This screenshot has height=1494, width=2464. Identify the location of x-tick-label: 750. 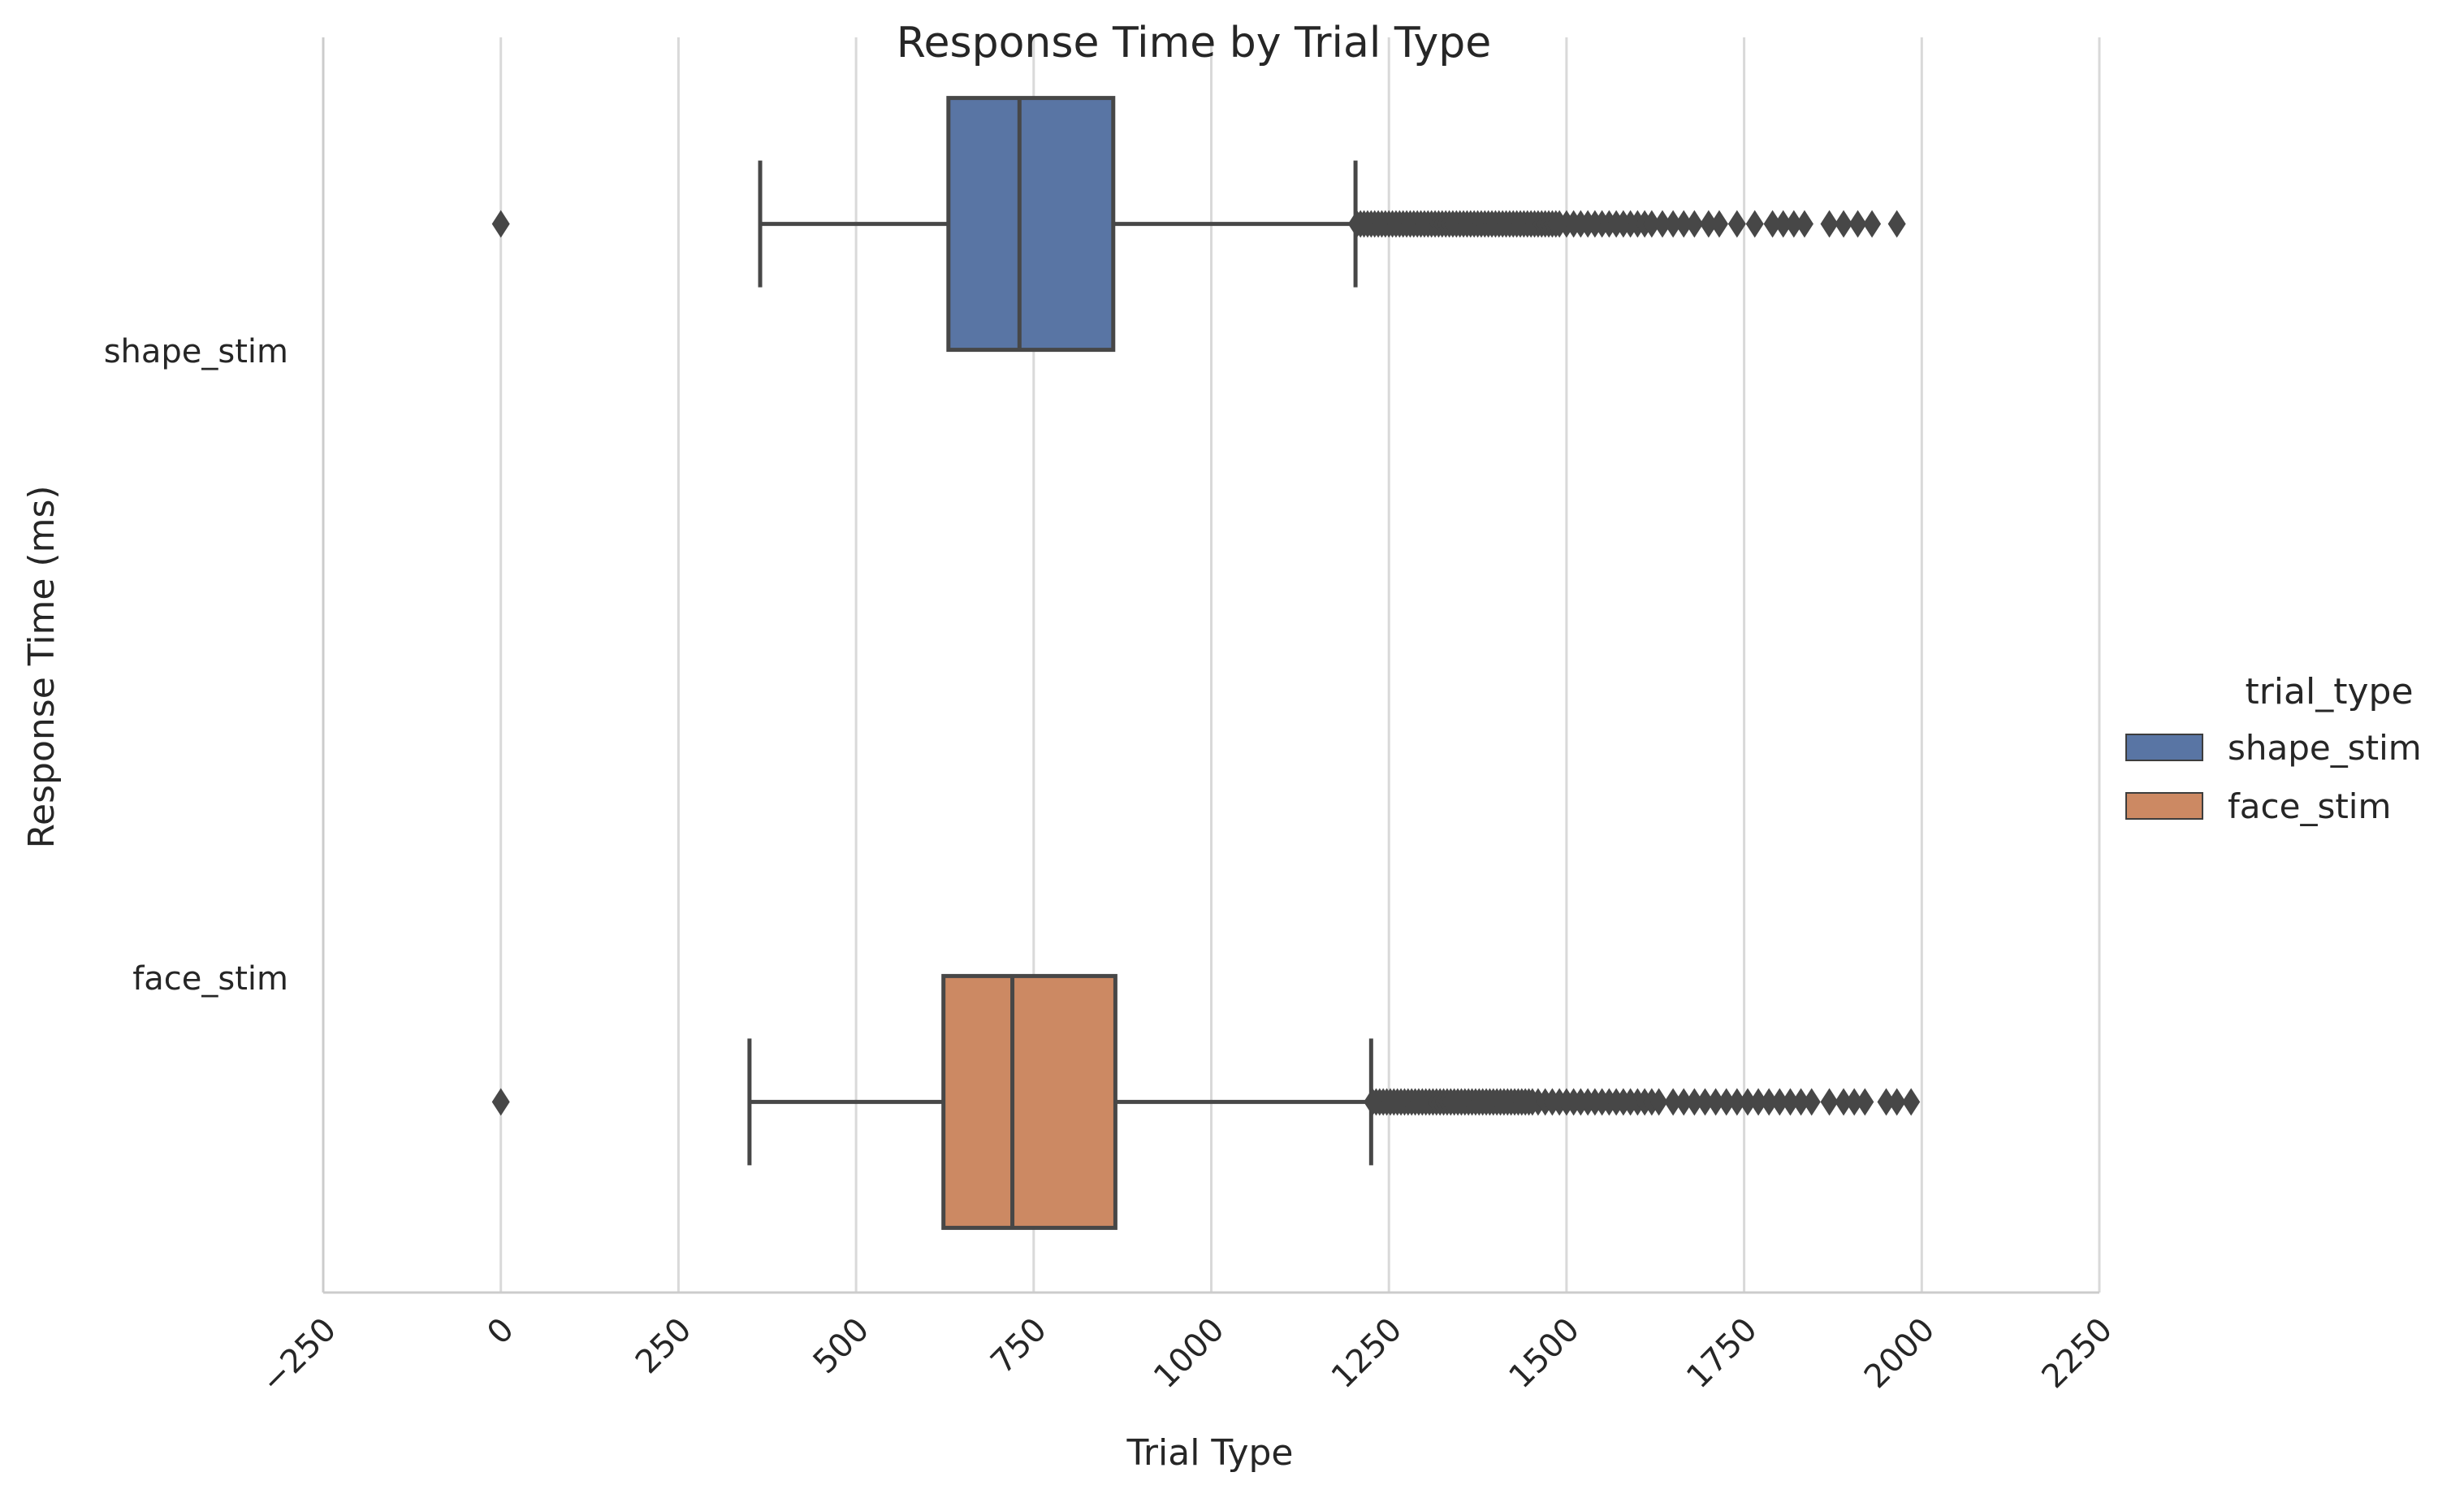
(1018, 1346).